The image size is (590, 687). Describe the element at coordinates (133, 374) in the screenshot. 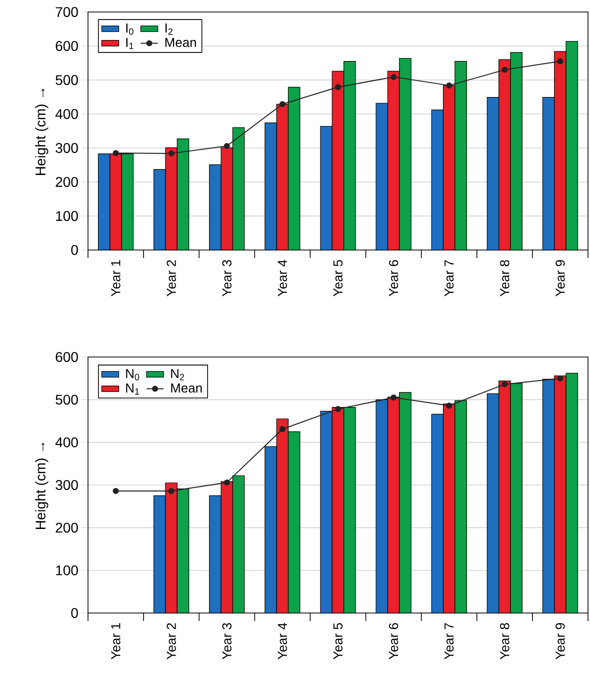

I see `legend-label: N$_{0}$` at that location.